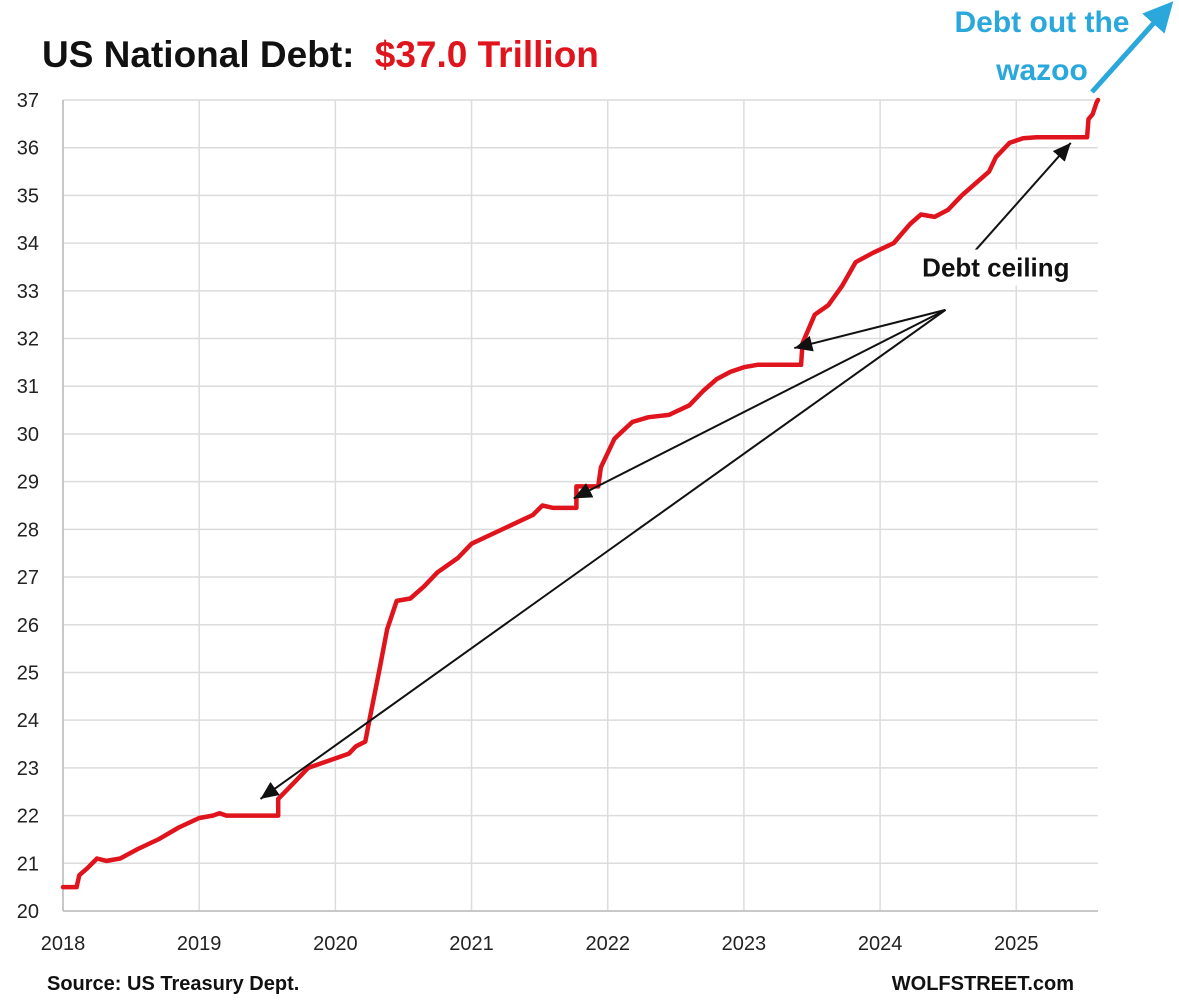  What do you see at coordinates (28, 506) in the screenshot?
I see `y-axis-ticks: 20 21 22 23 24 25 26 27 28 29 30 31 32 33 34 35 36 37` at bounding box center [28, 506].